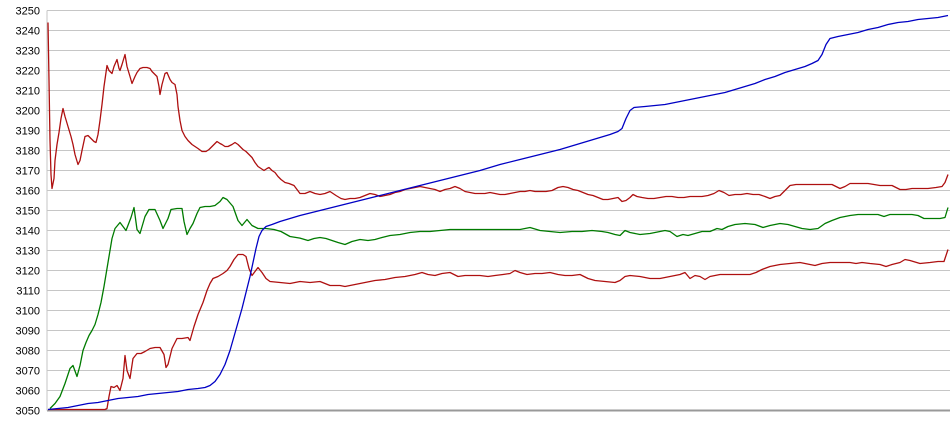  What do you see at coordinates (28, 372) in the screenshot?
I see `y-axis-label: 3070` at bounding box center [28, 372].